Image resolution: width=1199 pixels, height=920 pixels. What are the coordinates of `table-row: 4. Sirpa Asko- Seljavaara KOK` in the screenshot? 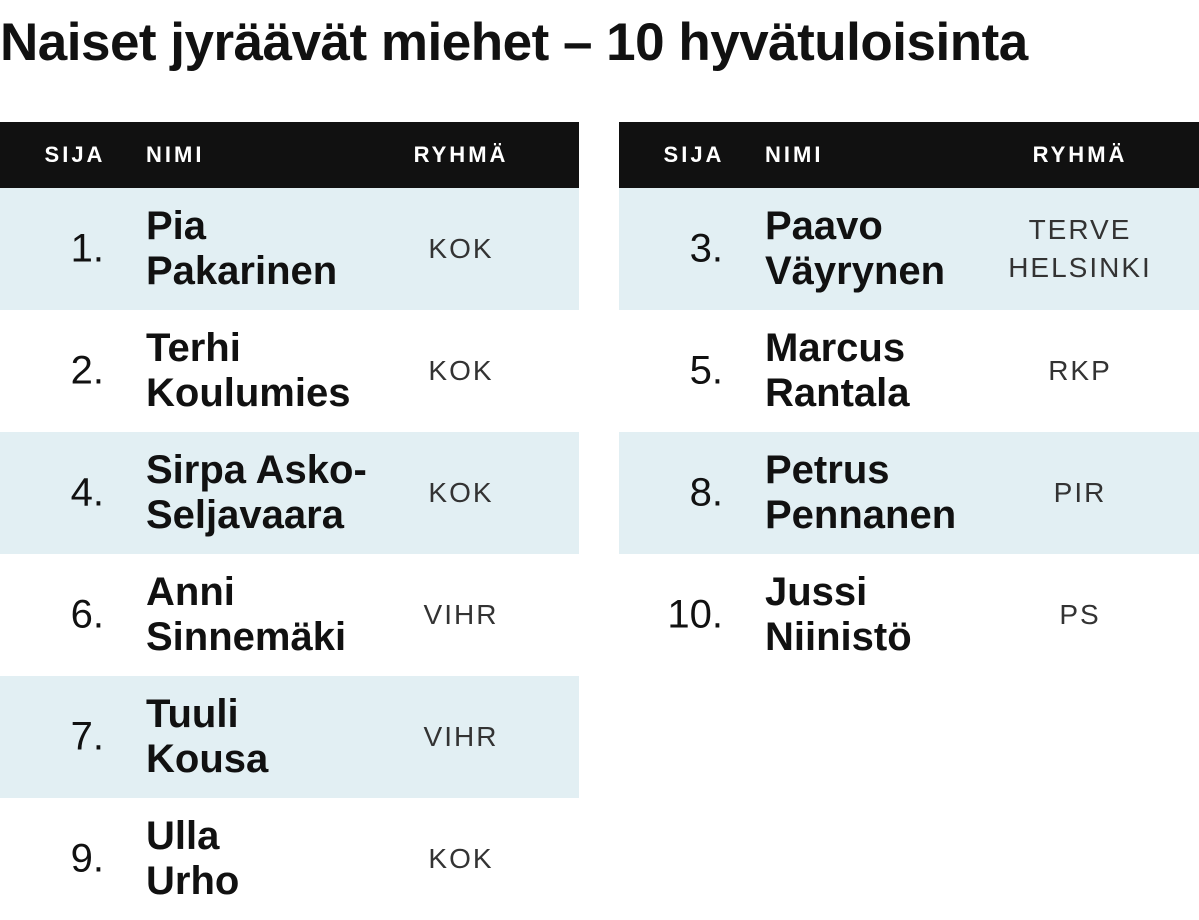 It's located at (289, 493).